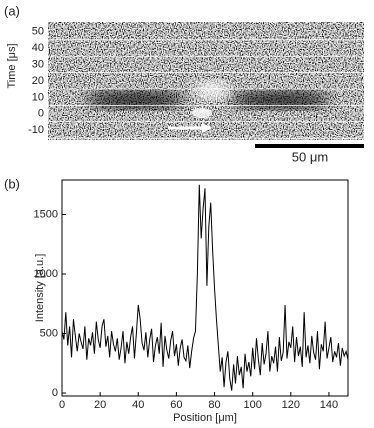 Image resolution: width=374 pixels, height=428 pixels. What do you see at coordinates (46, 274) in the screenshot?
I see `y-tick-label: 1000` at bounding box center [46, 274].